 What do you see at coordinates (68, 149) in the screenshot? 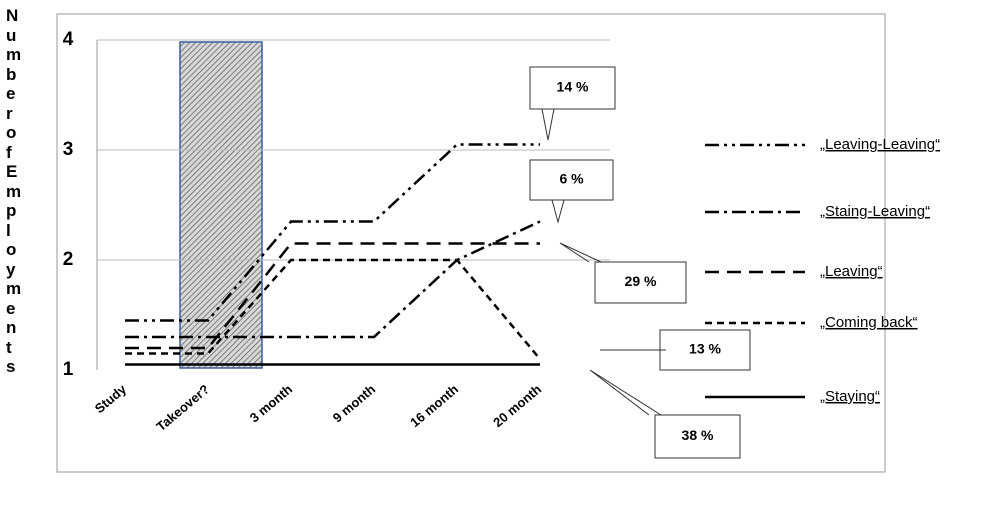
I see `y-tick-label: 3` at bounding box center [68, 149].